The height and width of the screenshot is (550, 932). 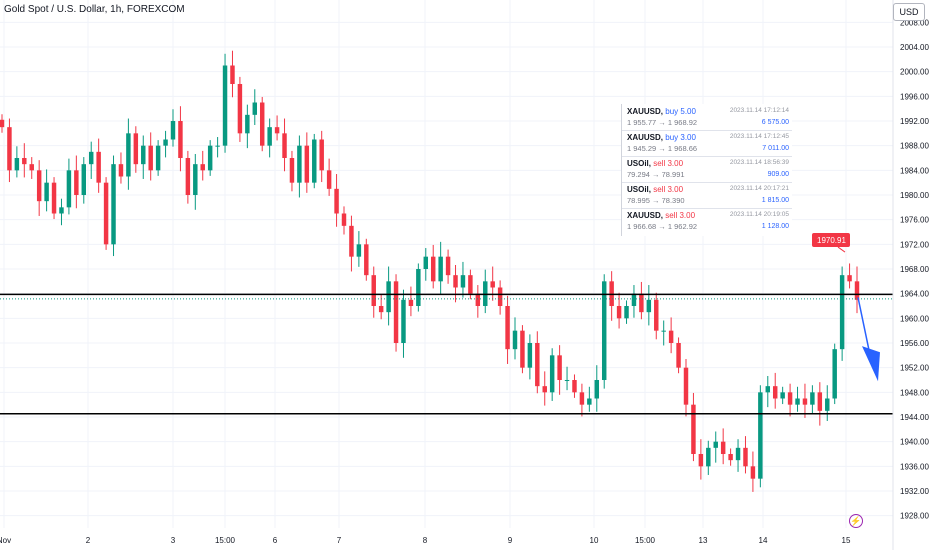 What do you see at coordinates (914, 417) in the screenshot?
I see `y-tick-label: 1944.00` at bounding box center [914, 417].